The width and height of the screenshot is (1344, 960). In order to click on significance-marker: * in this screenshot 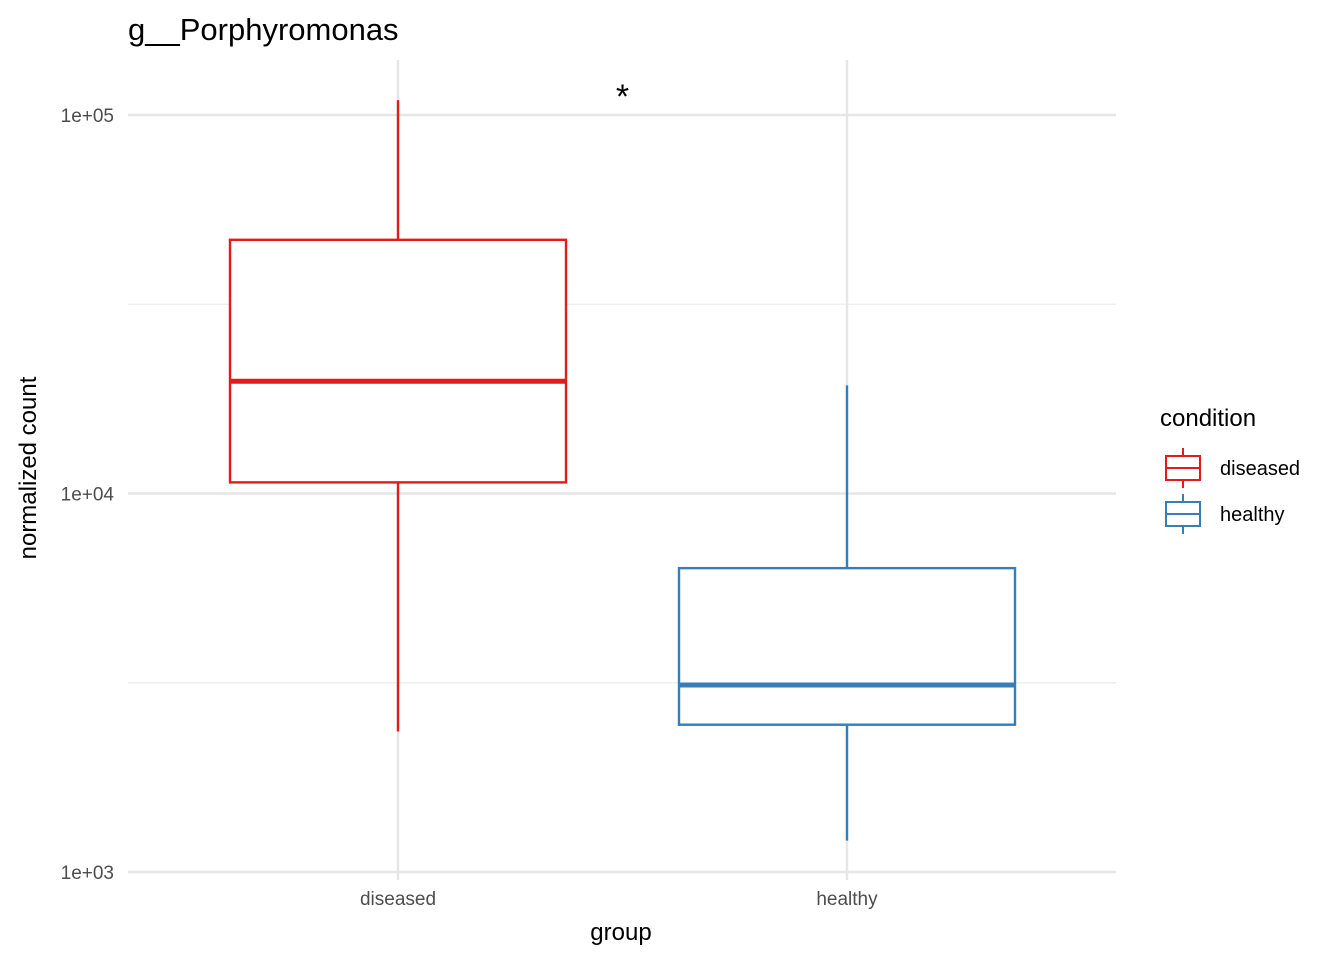, I will do `click(622, 97)`.